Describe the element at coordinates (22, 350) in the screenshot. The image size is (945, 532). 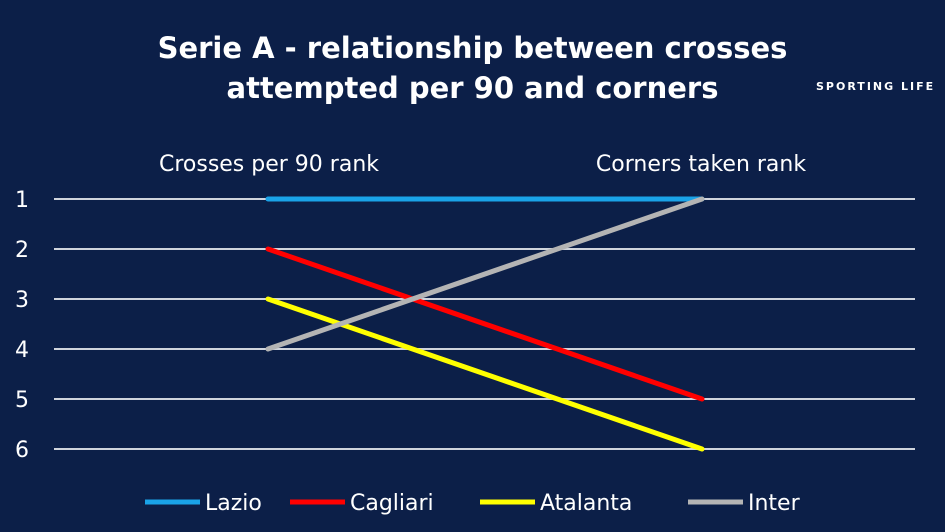
I see `y-tick-label: 4` at that location.